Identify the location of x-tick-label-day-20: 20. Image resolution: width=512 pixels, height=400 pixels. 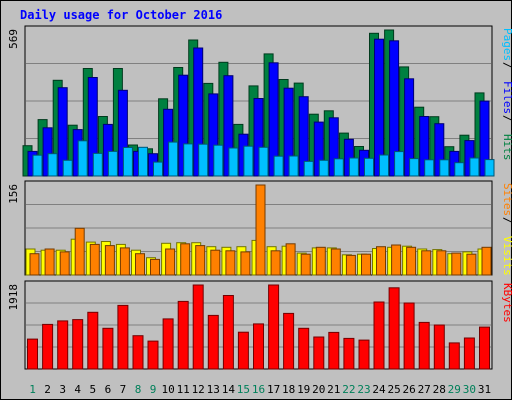
(318, 389).